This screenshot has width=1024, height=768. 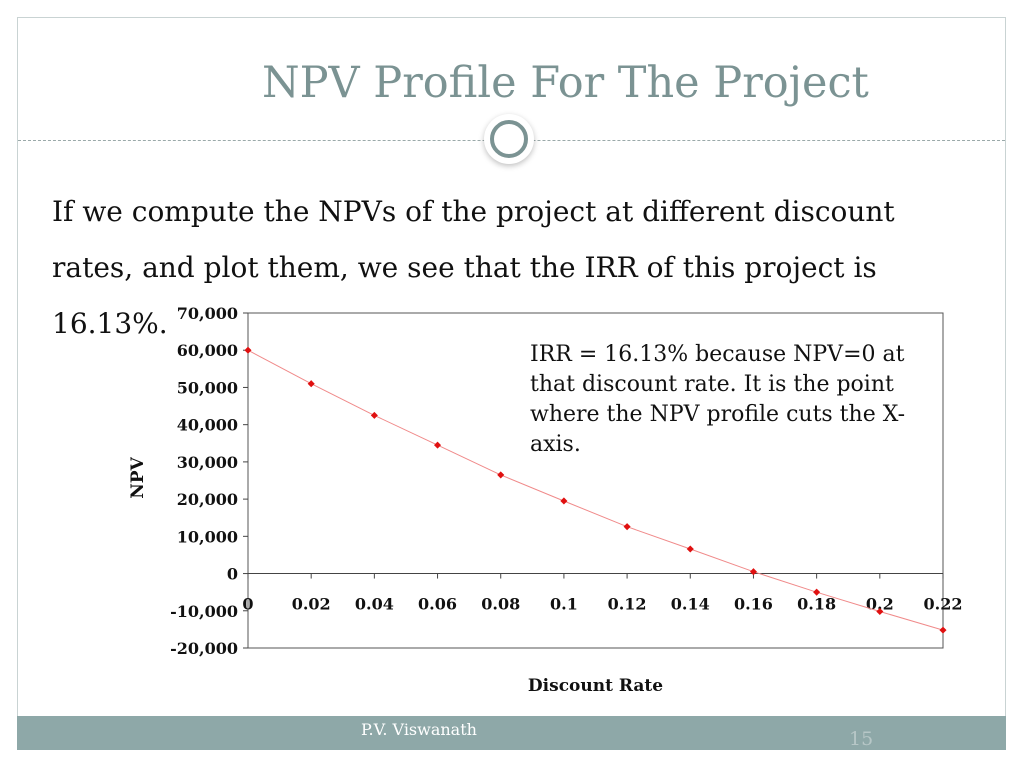 What do you see at coordinates (861, 739) in the screenshot?
I see `page-number: 15` at bounding box center [861, 739].